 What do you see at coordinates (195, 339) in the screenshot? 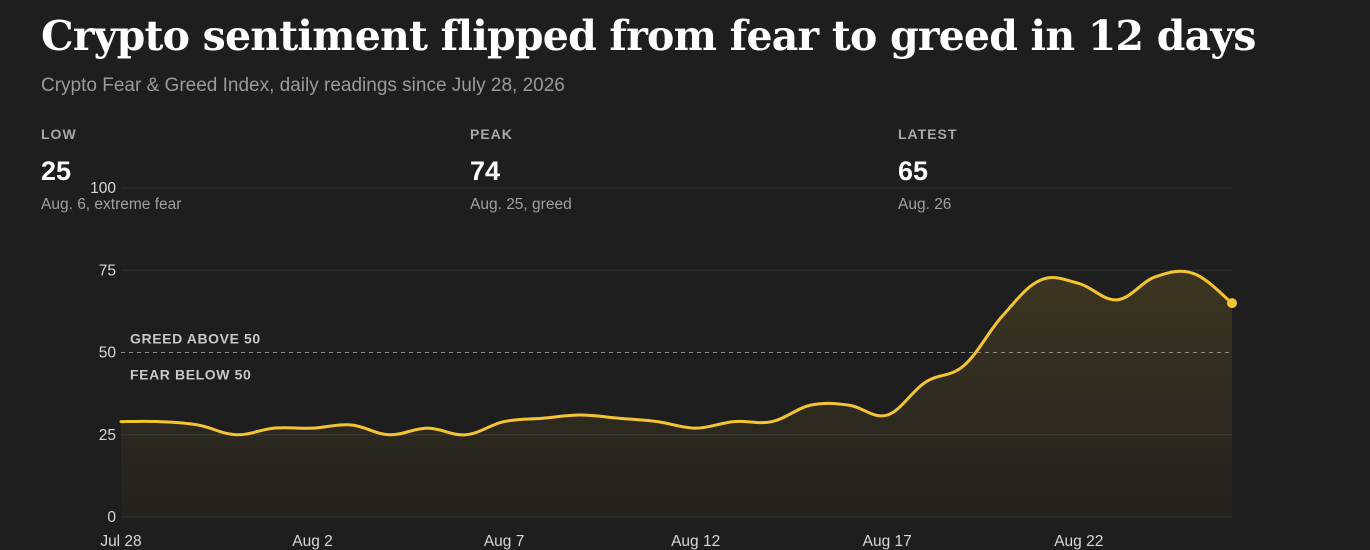
I see `greed-above-label: GREED ABOVE 50` at bounding box center [195, 339].